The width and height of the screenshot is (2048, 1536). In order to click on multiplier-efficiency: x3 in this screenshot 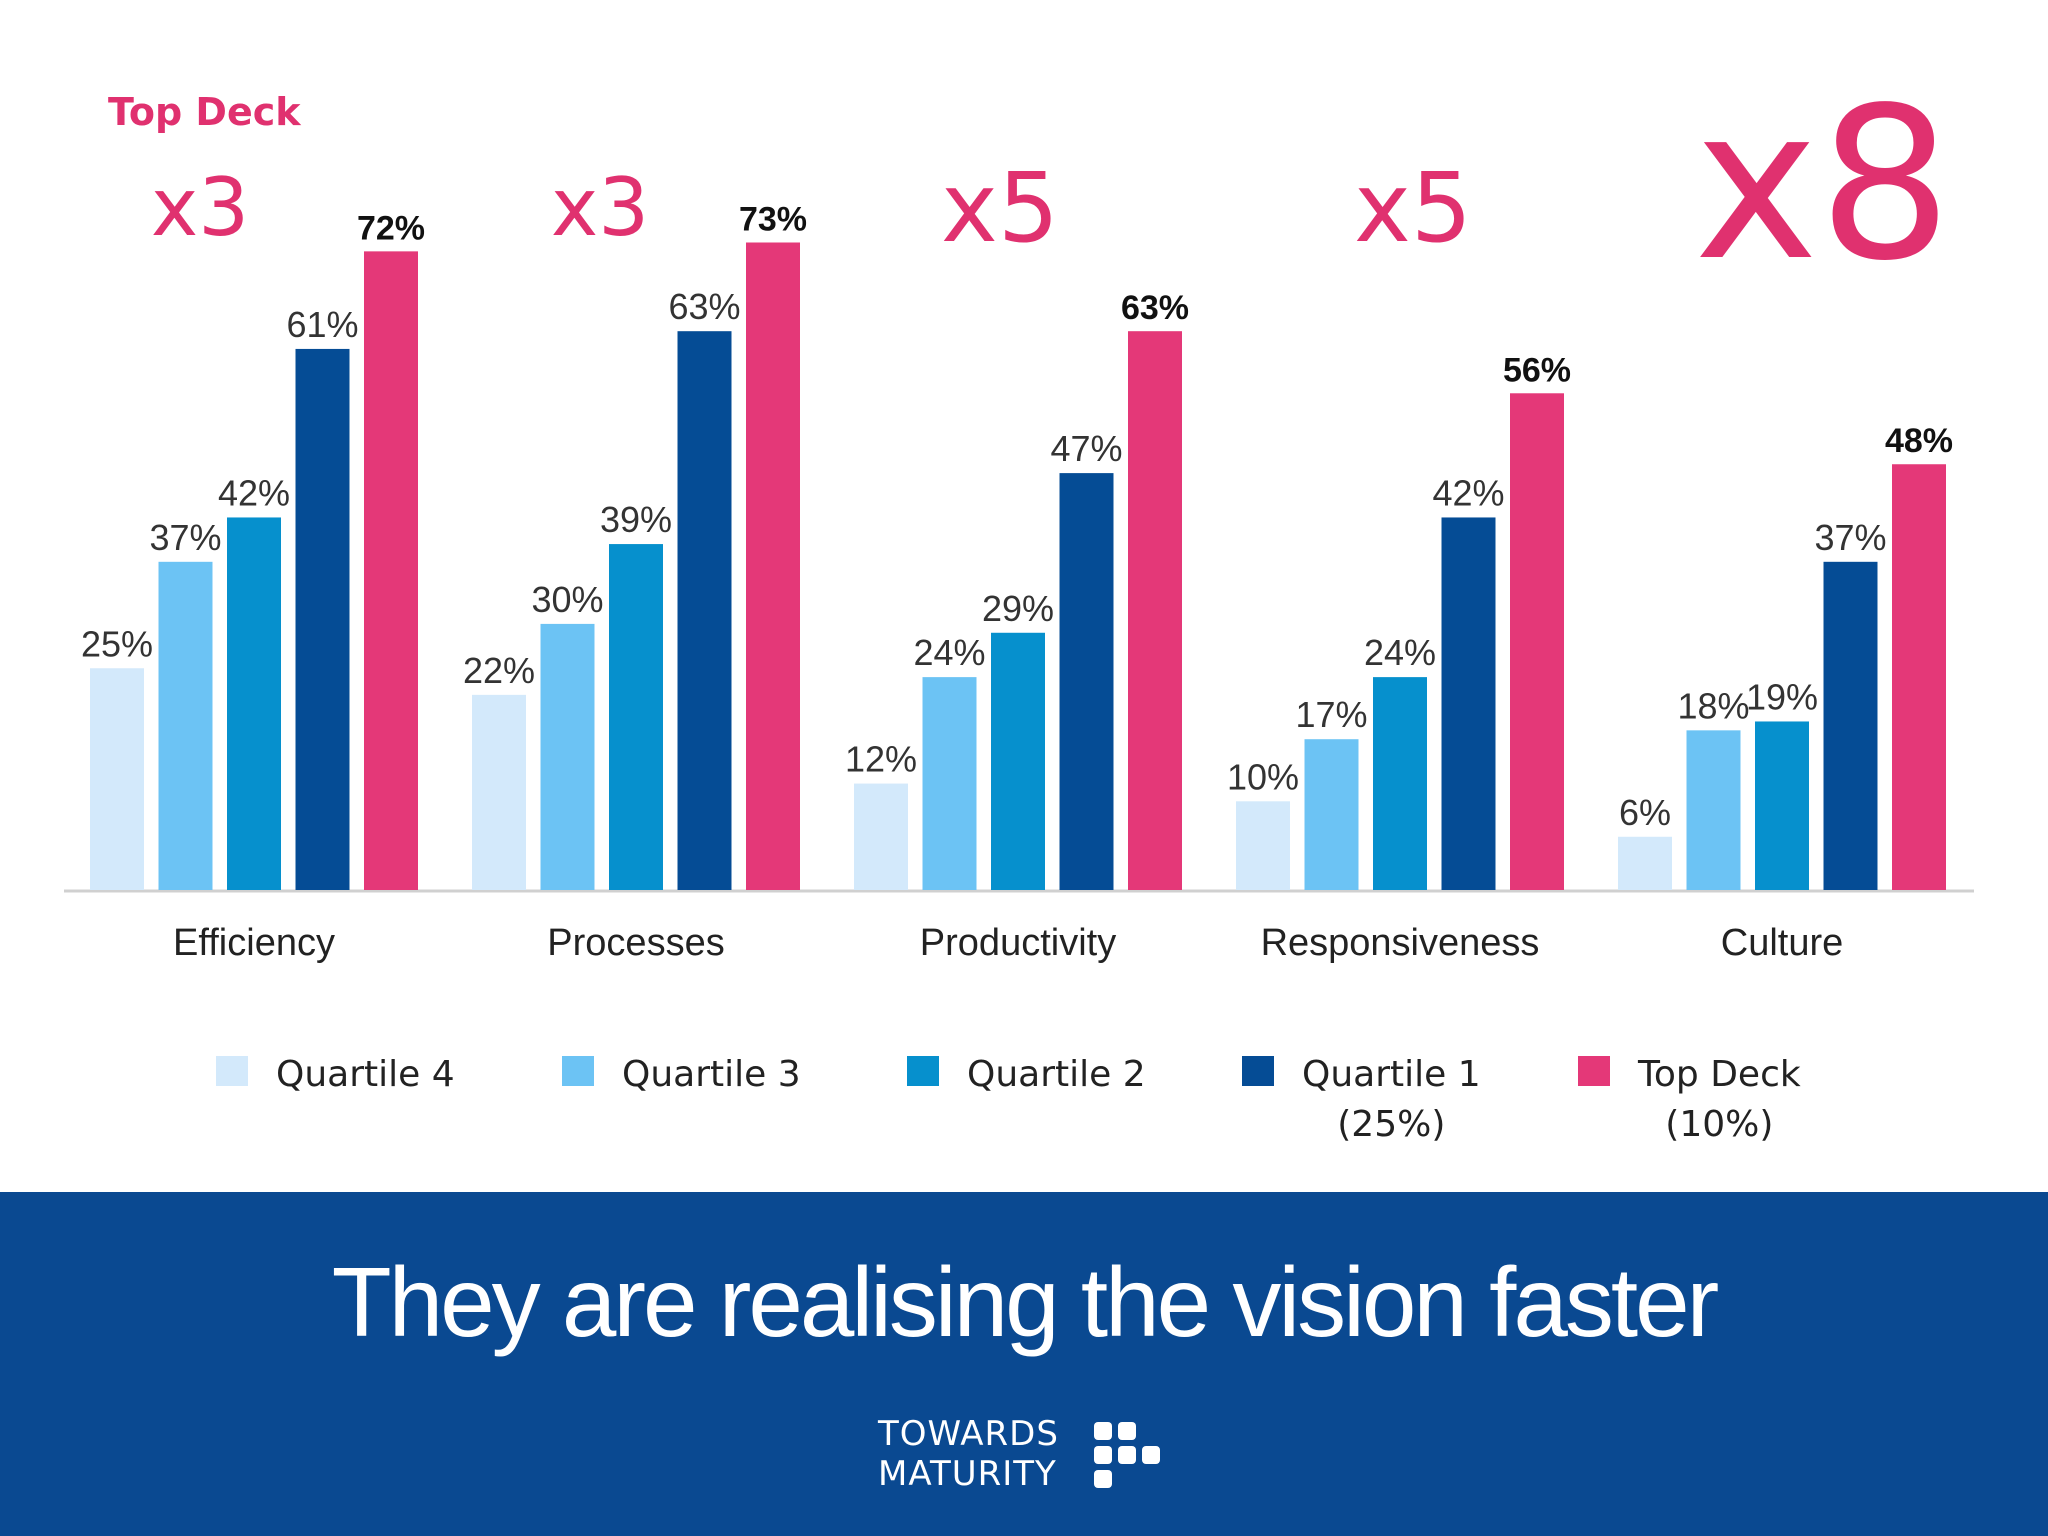, I will do `click(200, 207)`.